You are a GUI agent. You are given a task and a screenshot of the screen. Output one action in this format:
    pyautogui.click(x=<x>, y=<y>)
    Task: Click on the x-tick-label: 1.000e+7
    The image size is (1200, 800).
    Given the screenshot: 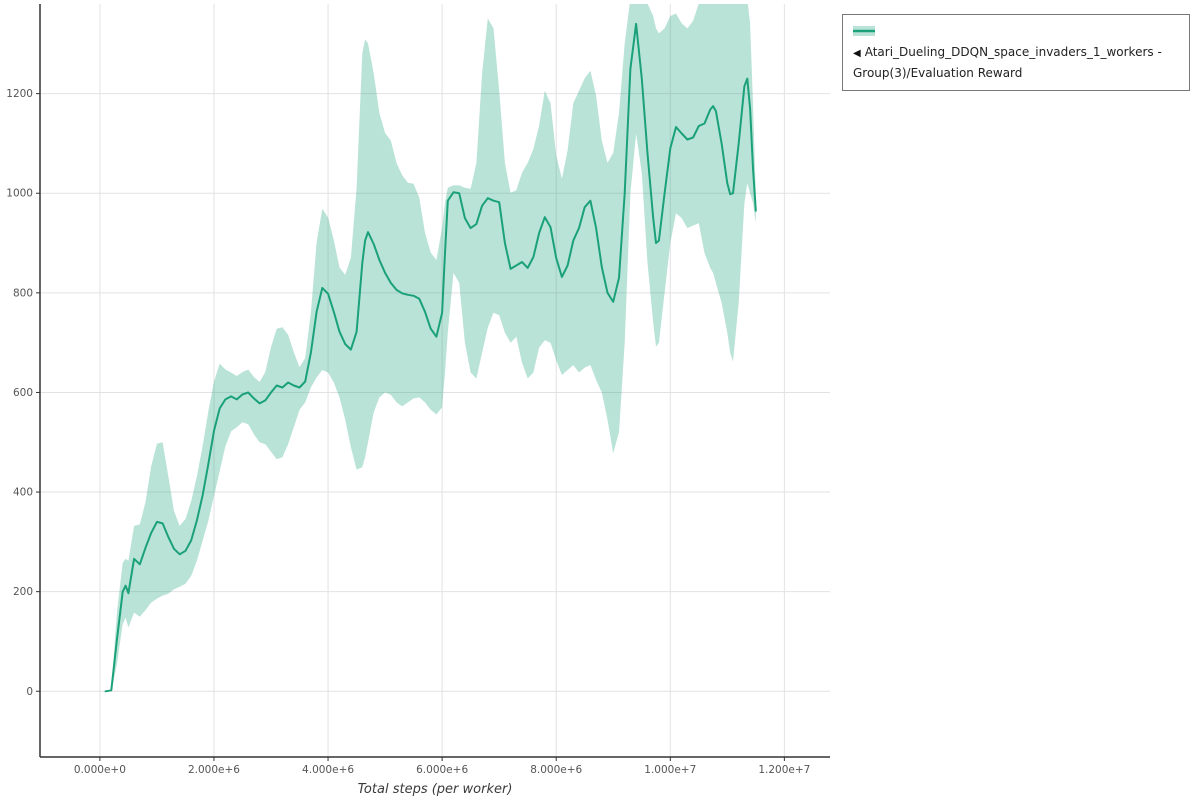 What is the action you would take?
    pyautogui.click(x=670, y=770)
    